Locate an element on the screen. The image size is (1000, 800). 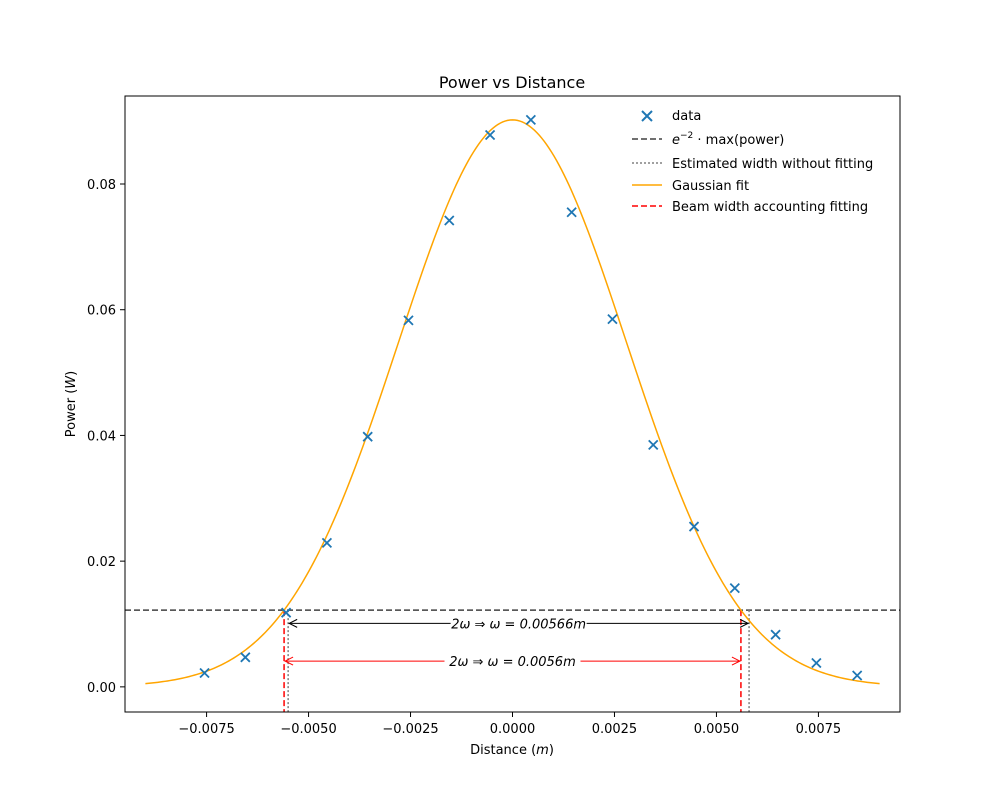
width-annotation: 2ω ⇒ ω = 0.0056m is located at coordinates (512, 661).